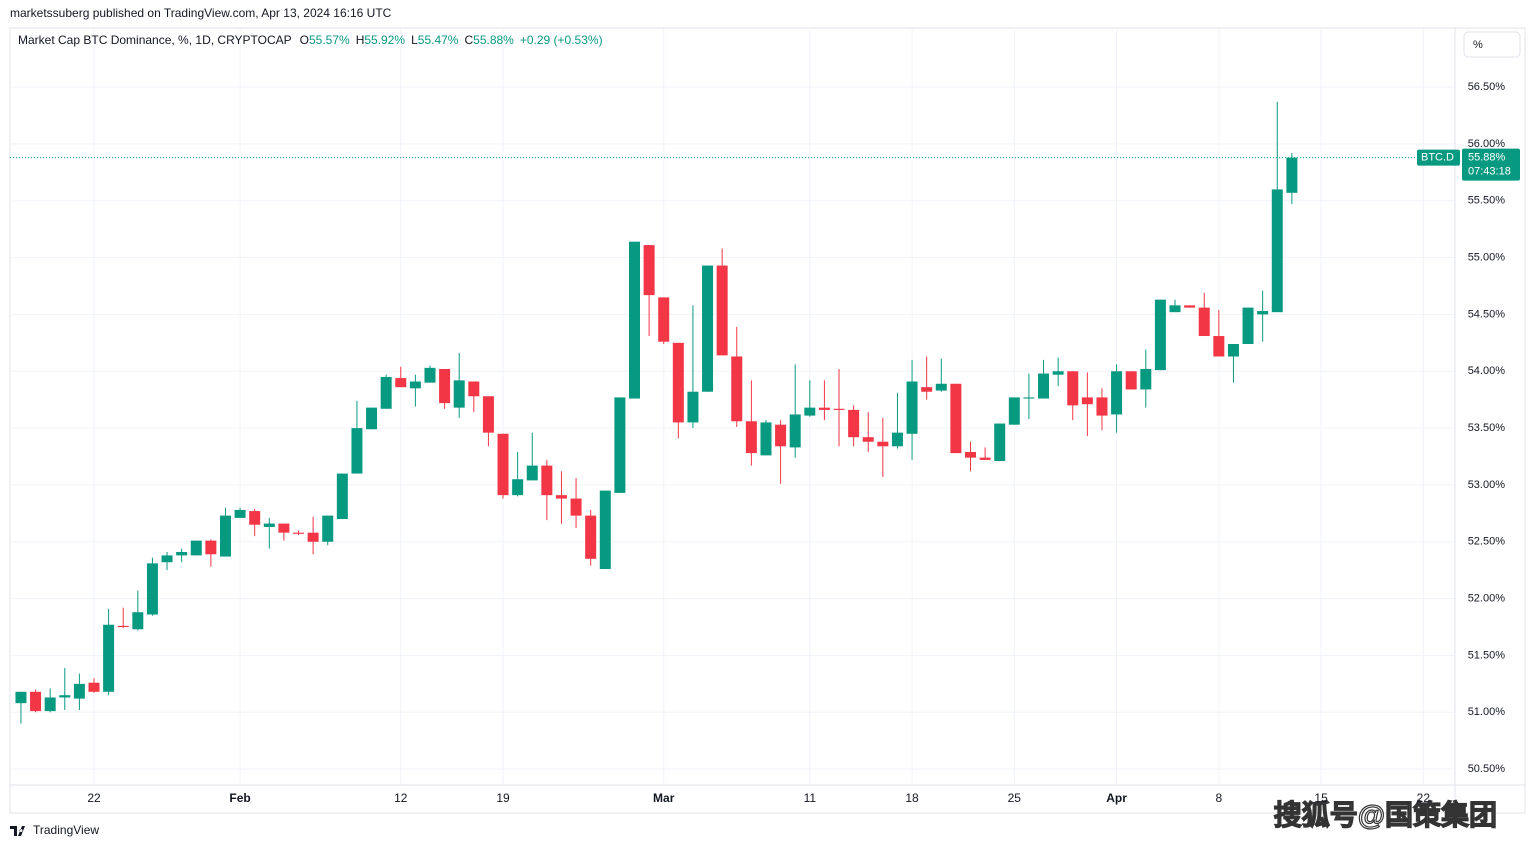 This screenshot has height=849, width=1534. I want to click on ohlc-value: 55.47%, so click(438, 40).